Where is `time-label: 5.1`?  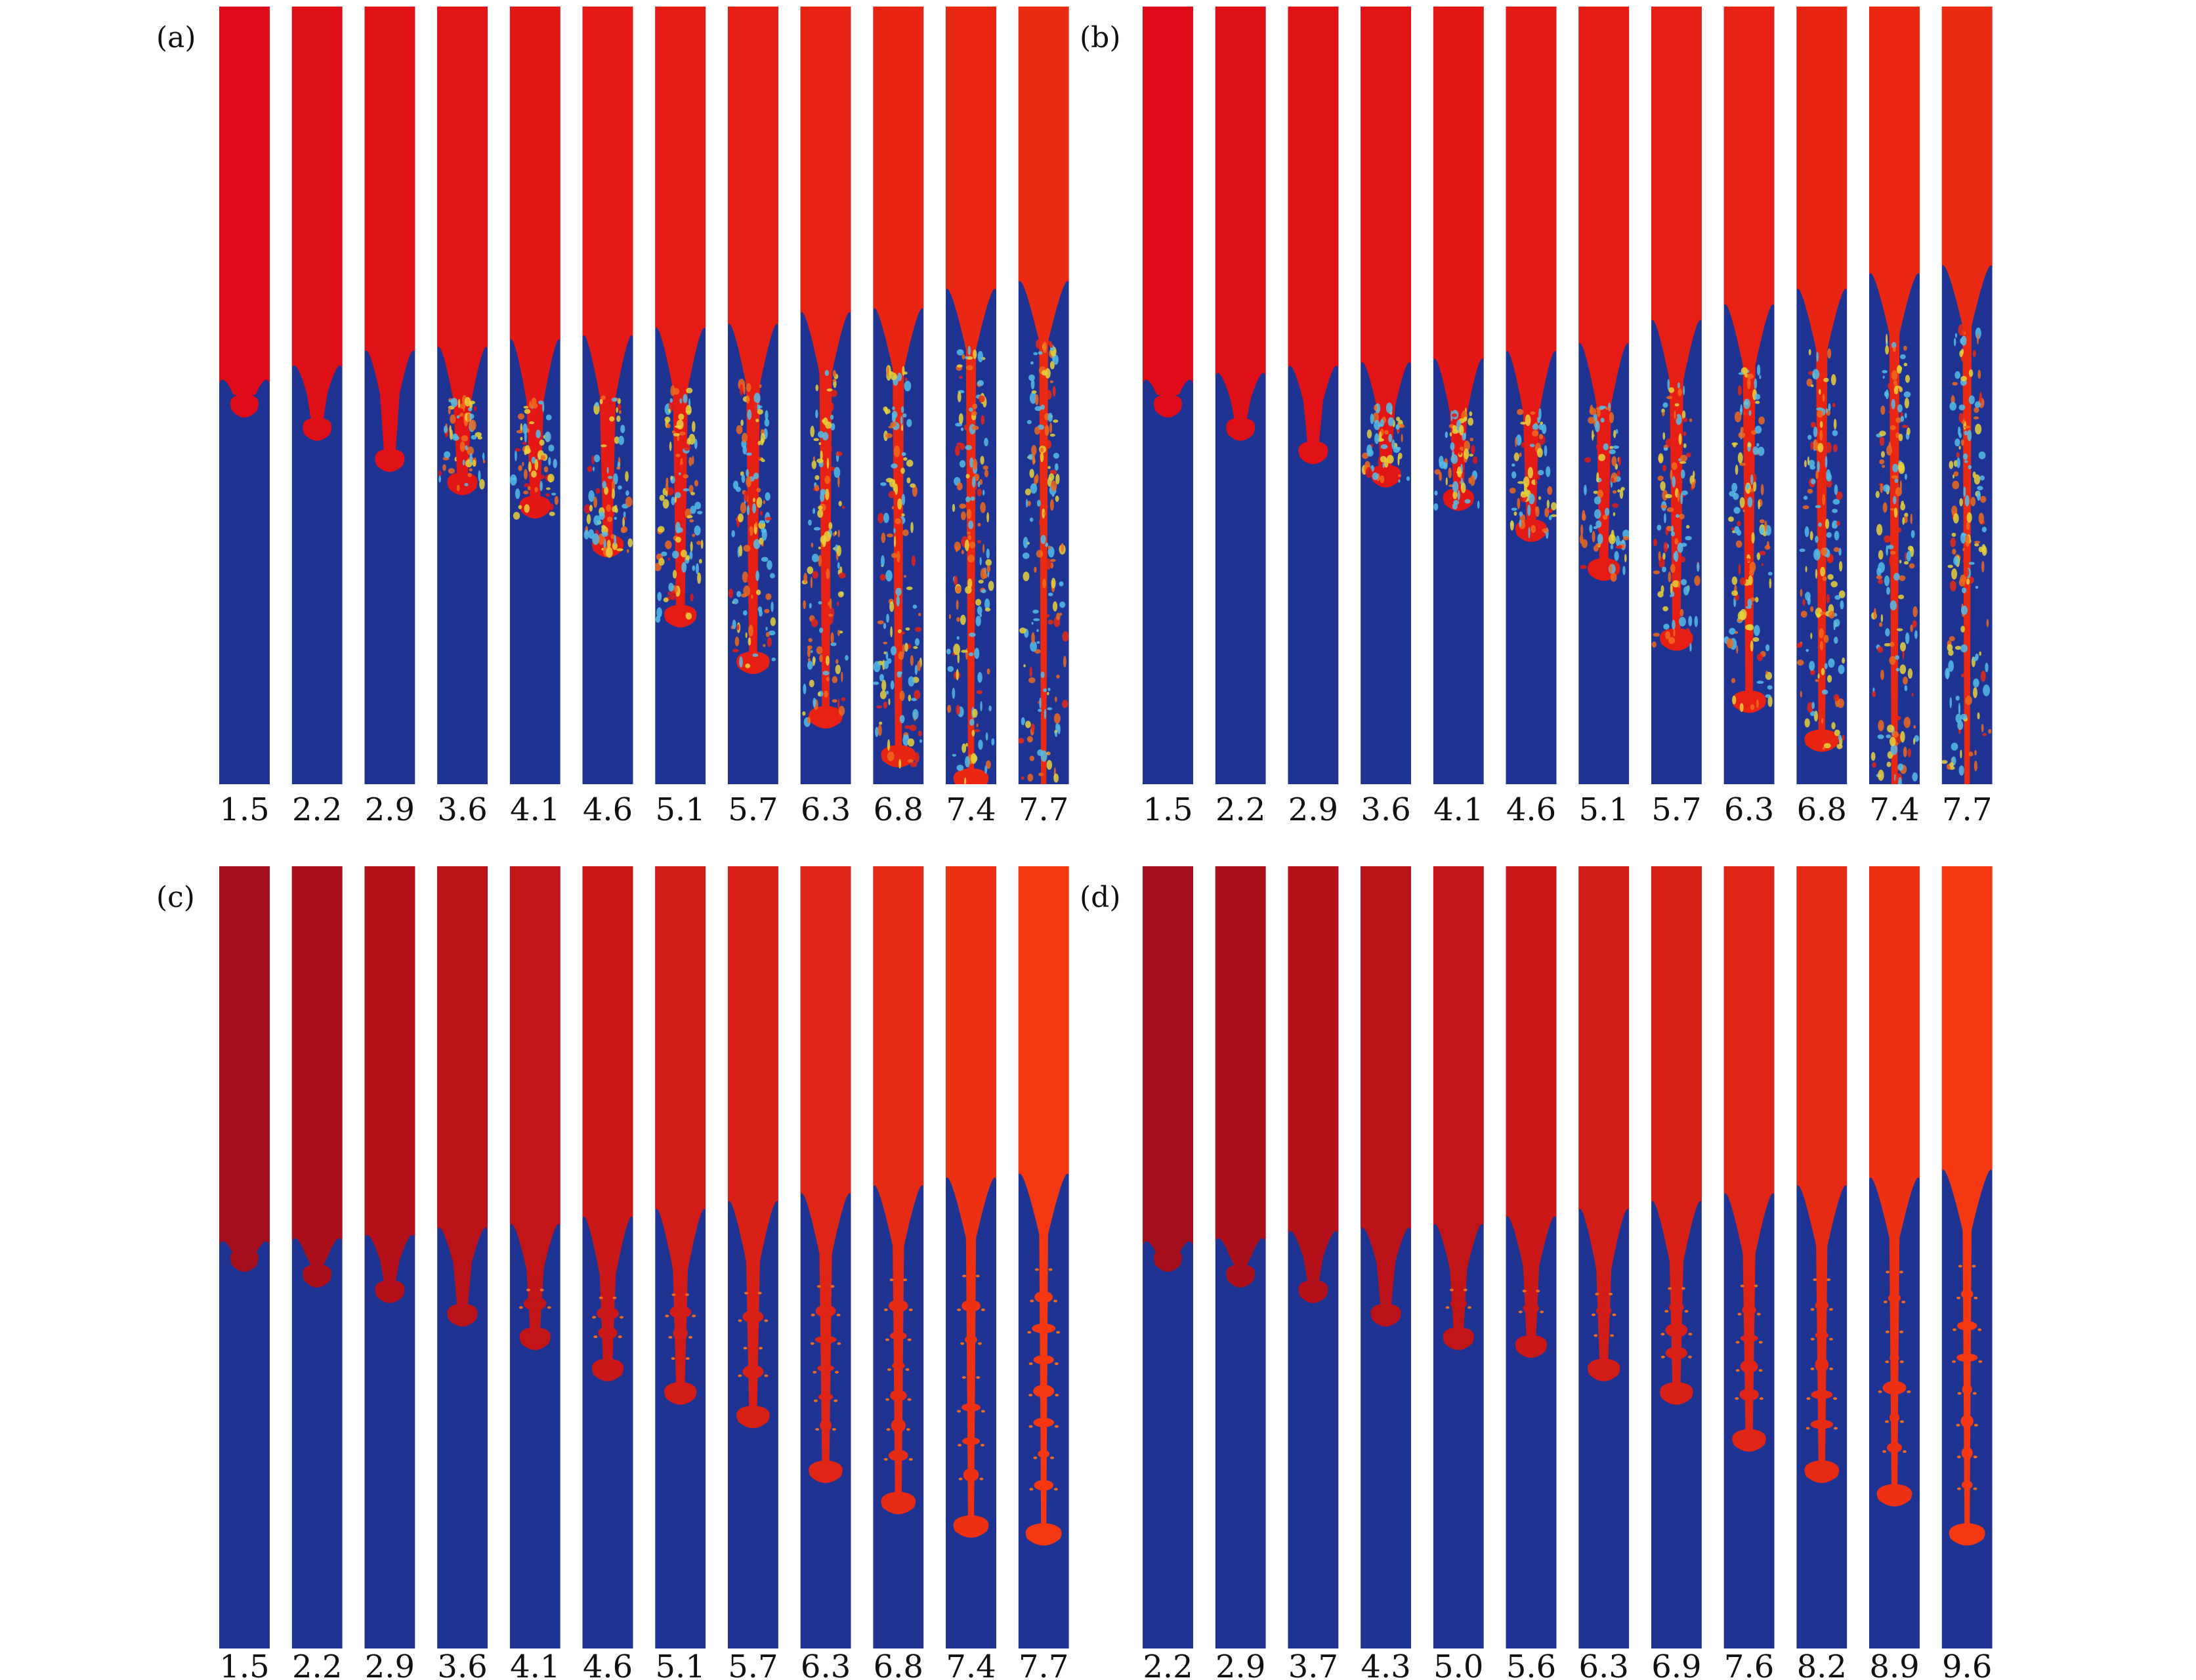 time-label: 5.1 is located at coordinates (681, 1664).